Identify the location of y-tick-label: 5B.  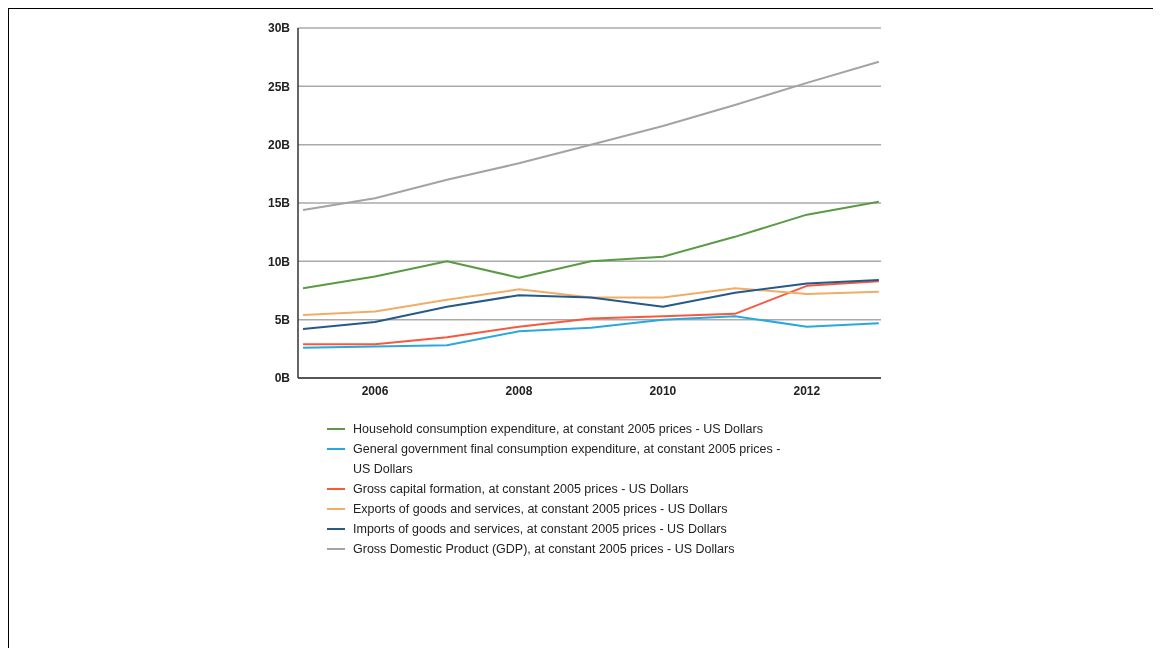
(282, 319).